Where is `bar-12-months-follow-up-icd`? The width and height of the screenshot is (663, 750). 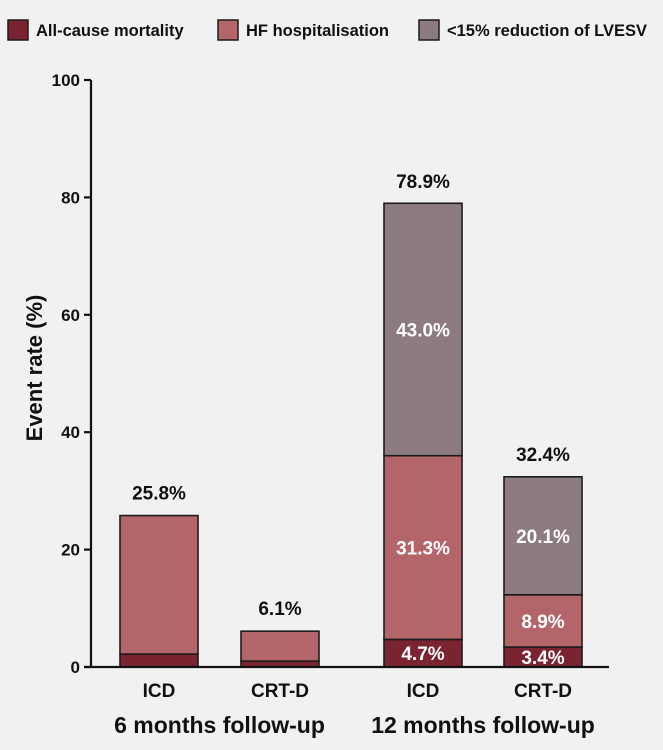 bar-12-months-follow-up-icd is located at coordinates (423, 435).